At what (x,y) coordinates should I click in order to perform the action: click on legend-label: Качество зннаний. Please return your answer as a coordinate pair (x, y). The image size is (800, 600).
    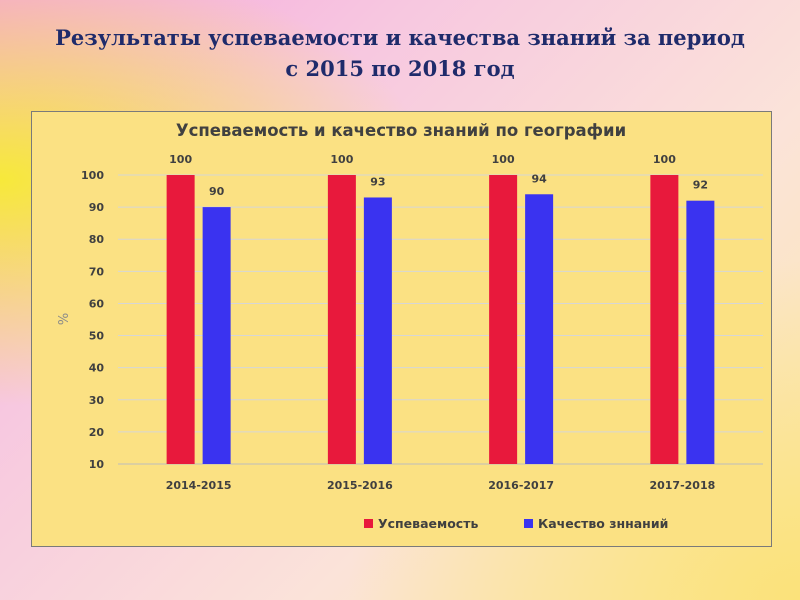
    Looking at the image, I should click on (603, 523).